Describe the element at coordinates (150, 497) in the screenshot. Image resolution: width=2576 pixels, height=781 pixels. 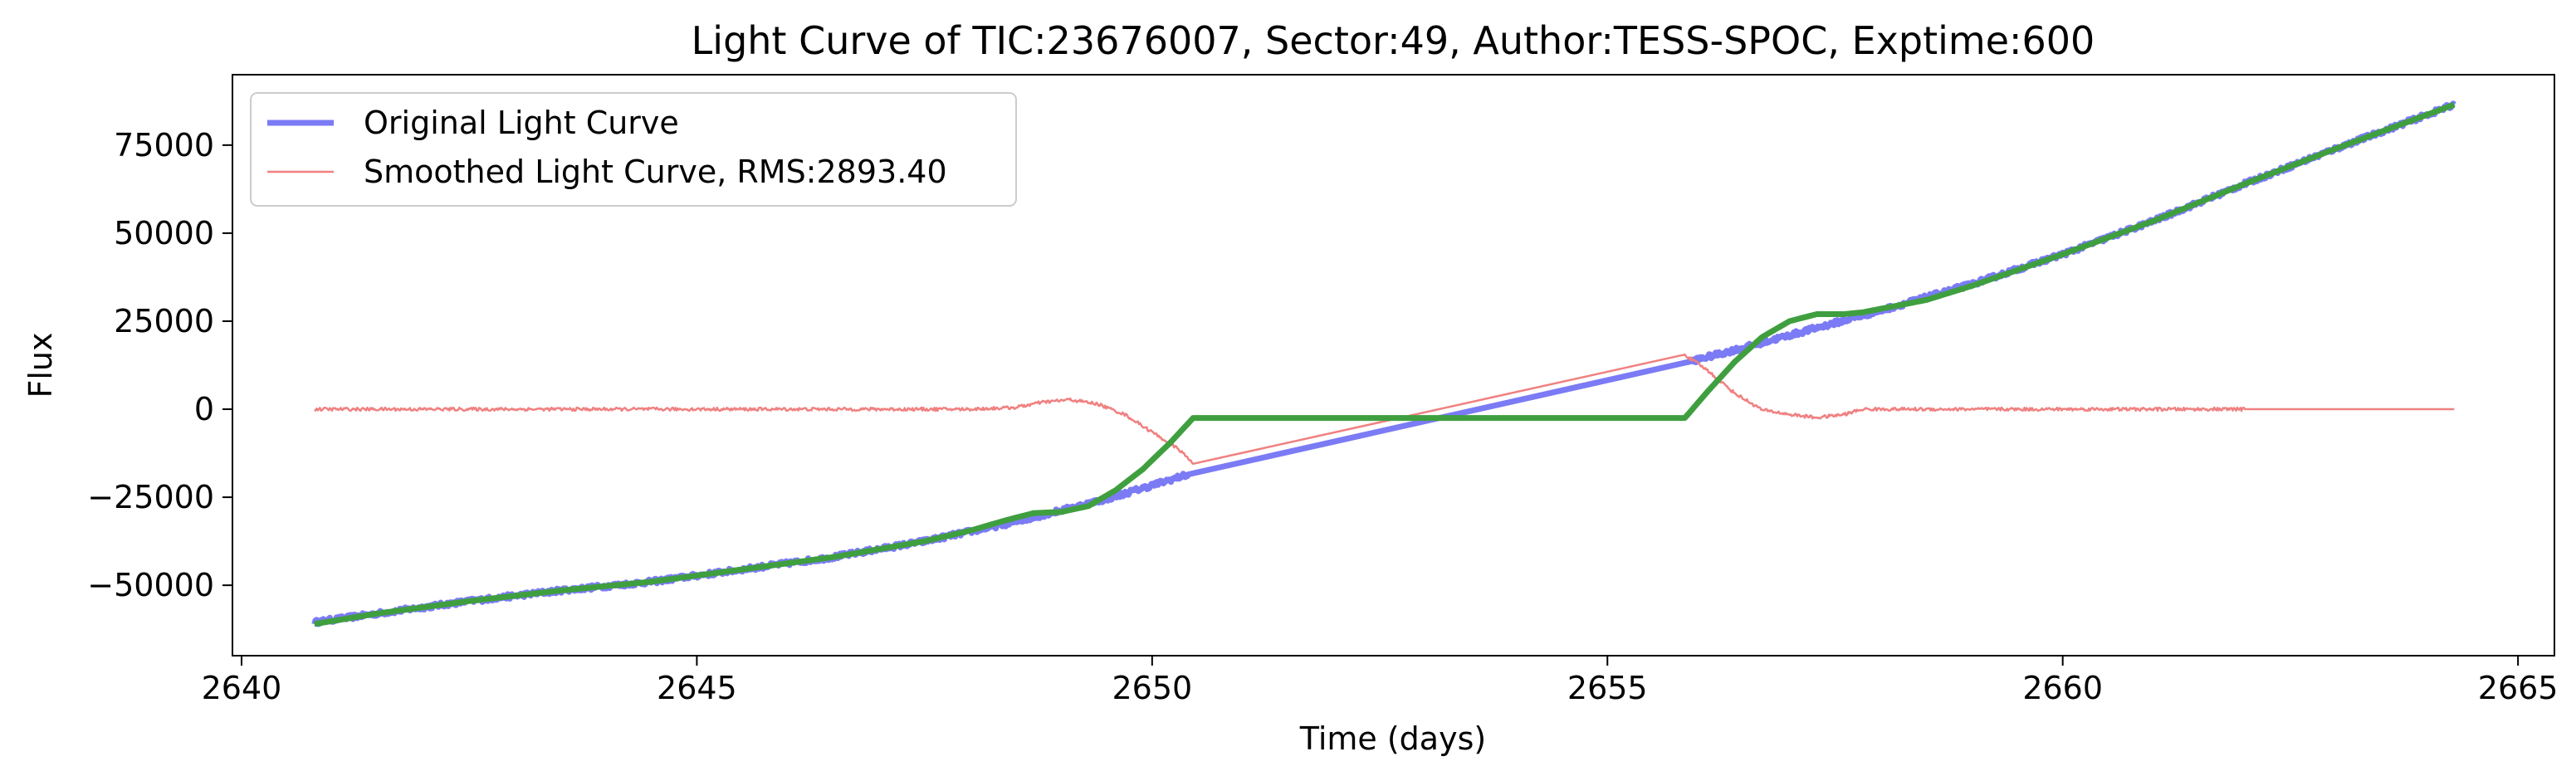
I see `y-tick-label: −25000` at that location.